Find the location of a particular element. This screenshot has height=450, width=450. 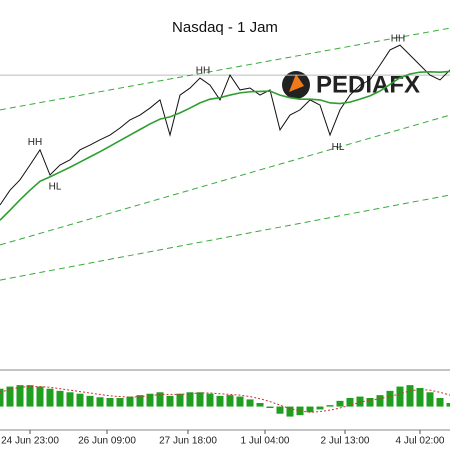

logo: PEDIAFX is located at coordinates (351, 85).